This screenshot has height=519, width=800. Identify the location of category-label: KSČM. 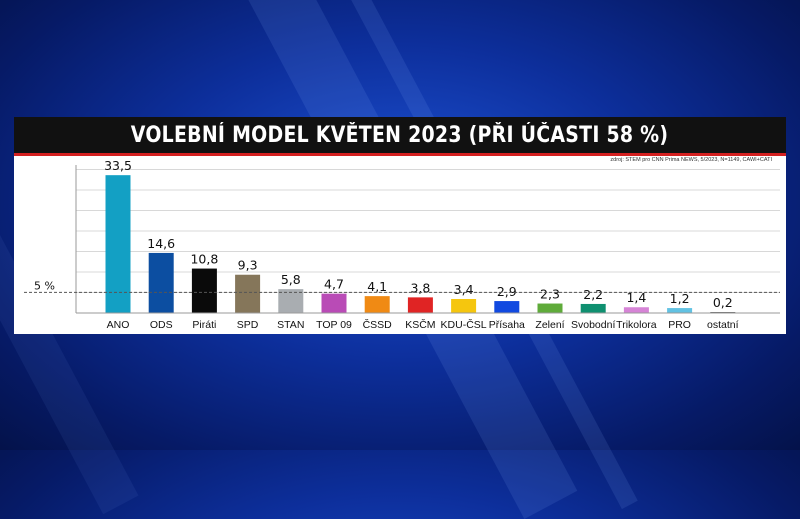
(420, 324).